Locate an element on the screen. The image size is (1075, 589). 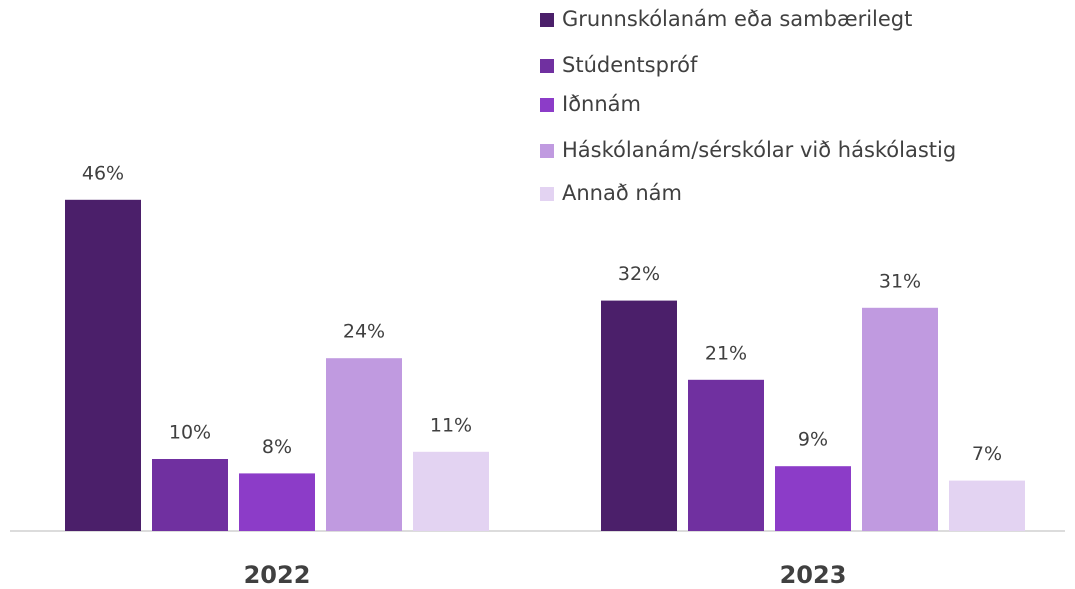
data-label: 8% is located at coordinates (277, 447).